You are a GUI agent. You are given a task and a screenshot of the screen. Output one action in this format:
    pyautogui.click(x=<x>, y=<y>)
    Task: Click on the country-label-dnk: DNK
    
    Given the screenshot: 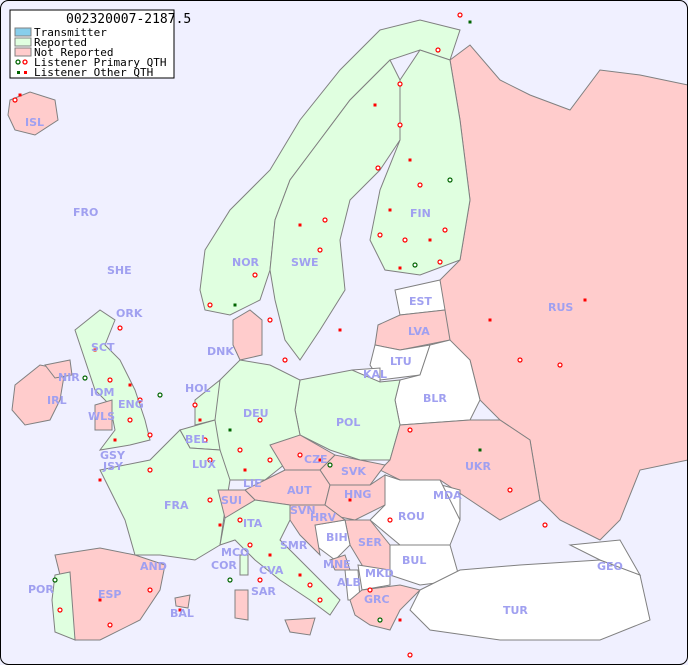 What is the action you would take?
    pyautogui.click(x=220, y=351)
    